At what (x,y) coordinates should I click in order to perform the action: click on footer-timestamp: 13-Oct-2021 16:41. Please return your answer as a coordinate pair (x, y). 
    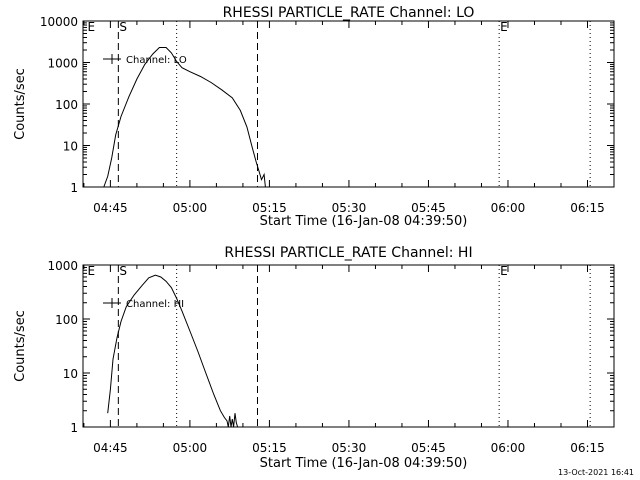
    Looking at the image, I should click on (596, 472).